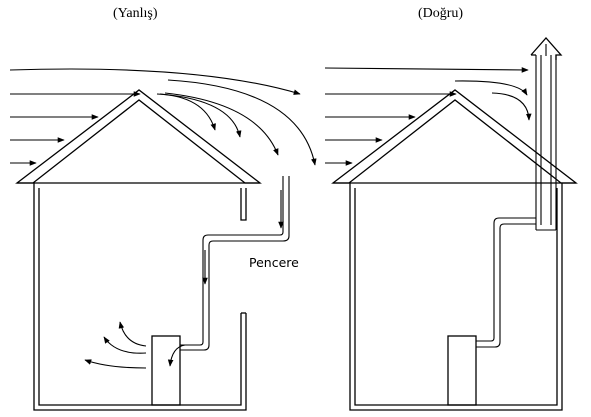 The height and width of the screenshot is (417, 591). What do you see at coordinates (274, 262) in the screenshot?
I see `window-label: Pencere` at bounding box center [274, 262].